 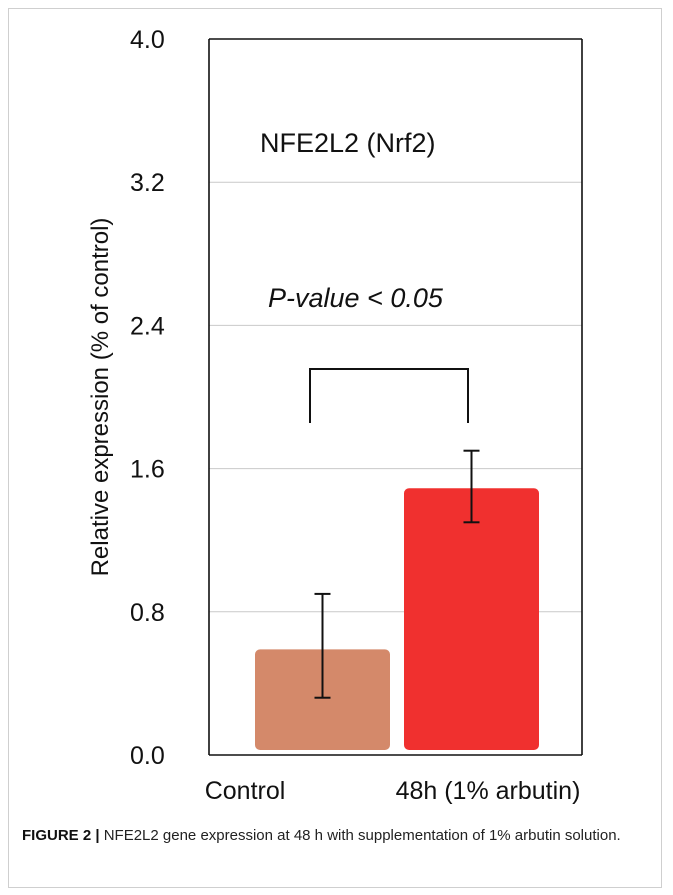 What do you see at coordinates (356, 298) in the screenshot?
I see `p-value-annotation: P-value < 0.05` at bounding box center [356, 298].